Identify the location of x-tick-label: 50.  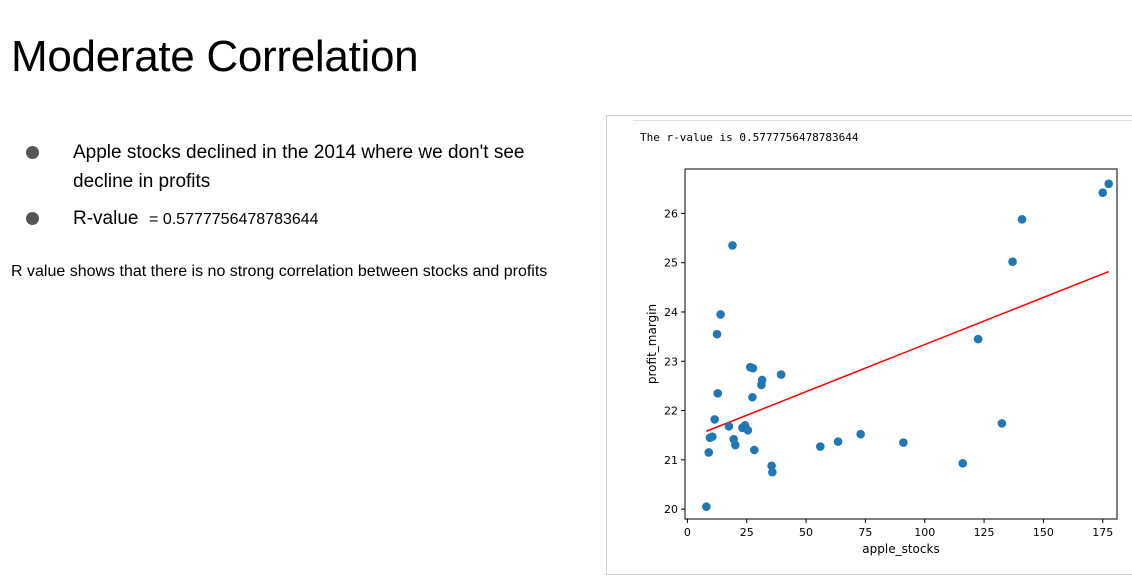
(806, 532).